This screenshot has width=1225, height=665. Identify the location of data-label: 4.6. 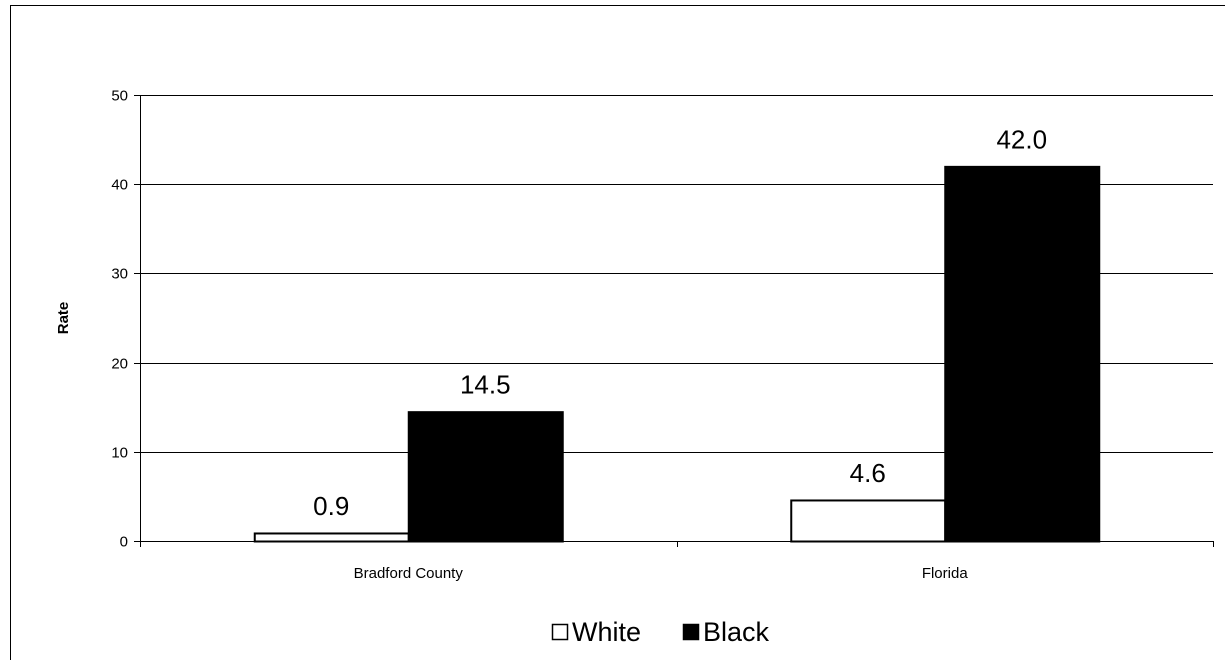
(868, 473).